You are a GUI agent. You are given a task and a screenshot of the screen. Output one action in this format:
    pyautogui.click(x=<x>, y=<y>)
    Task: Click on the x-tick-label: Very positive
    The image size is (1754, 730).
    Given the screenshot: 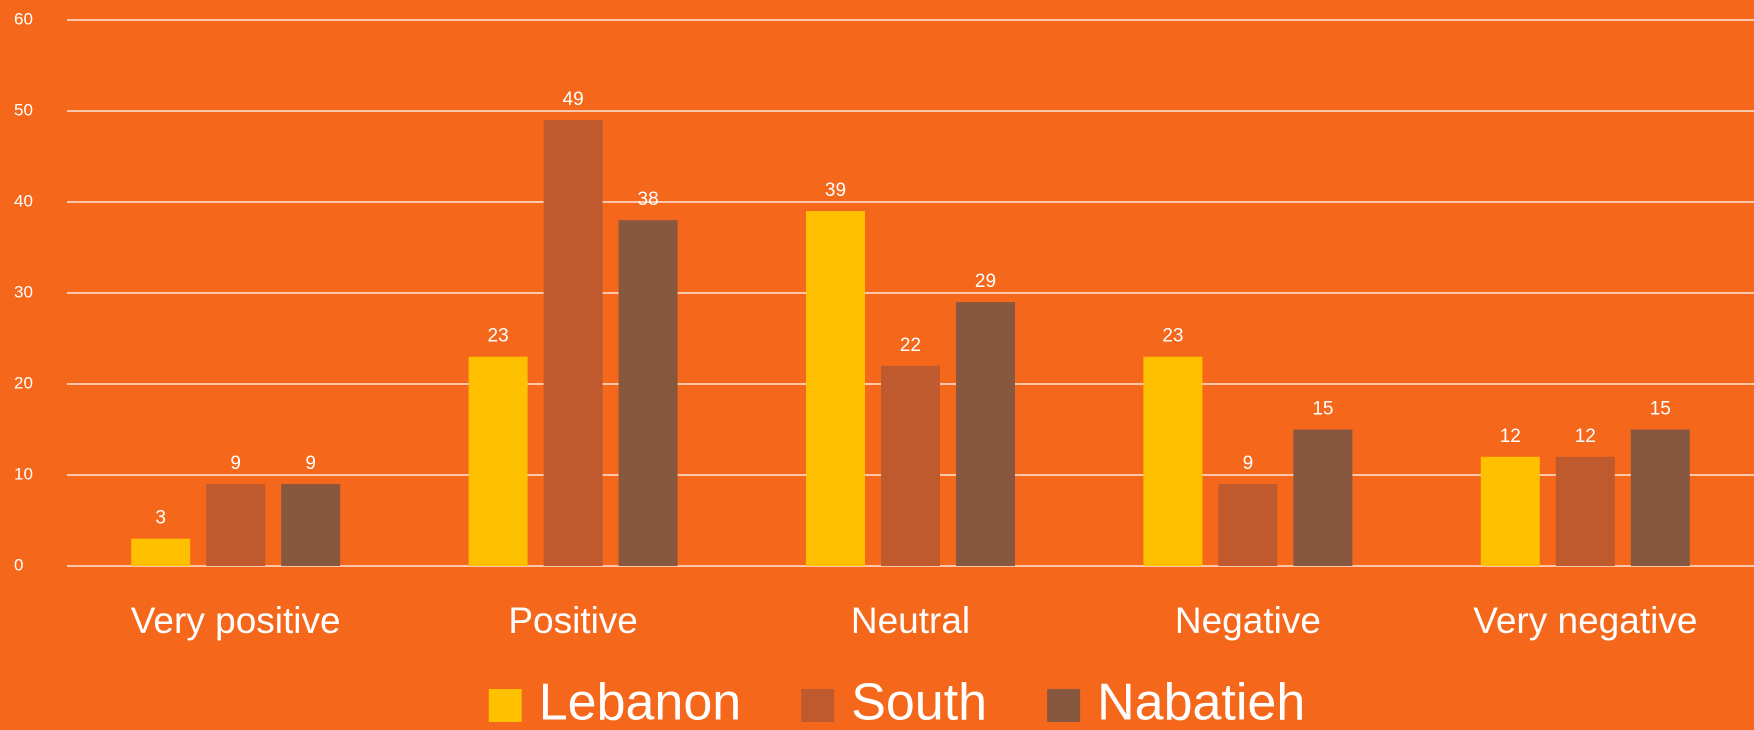 What is the action you would take?
    pyautogui.click(x=236, y=620)
    